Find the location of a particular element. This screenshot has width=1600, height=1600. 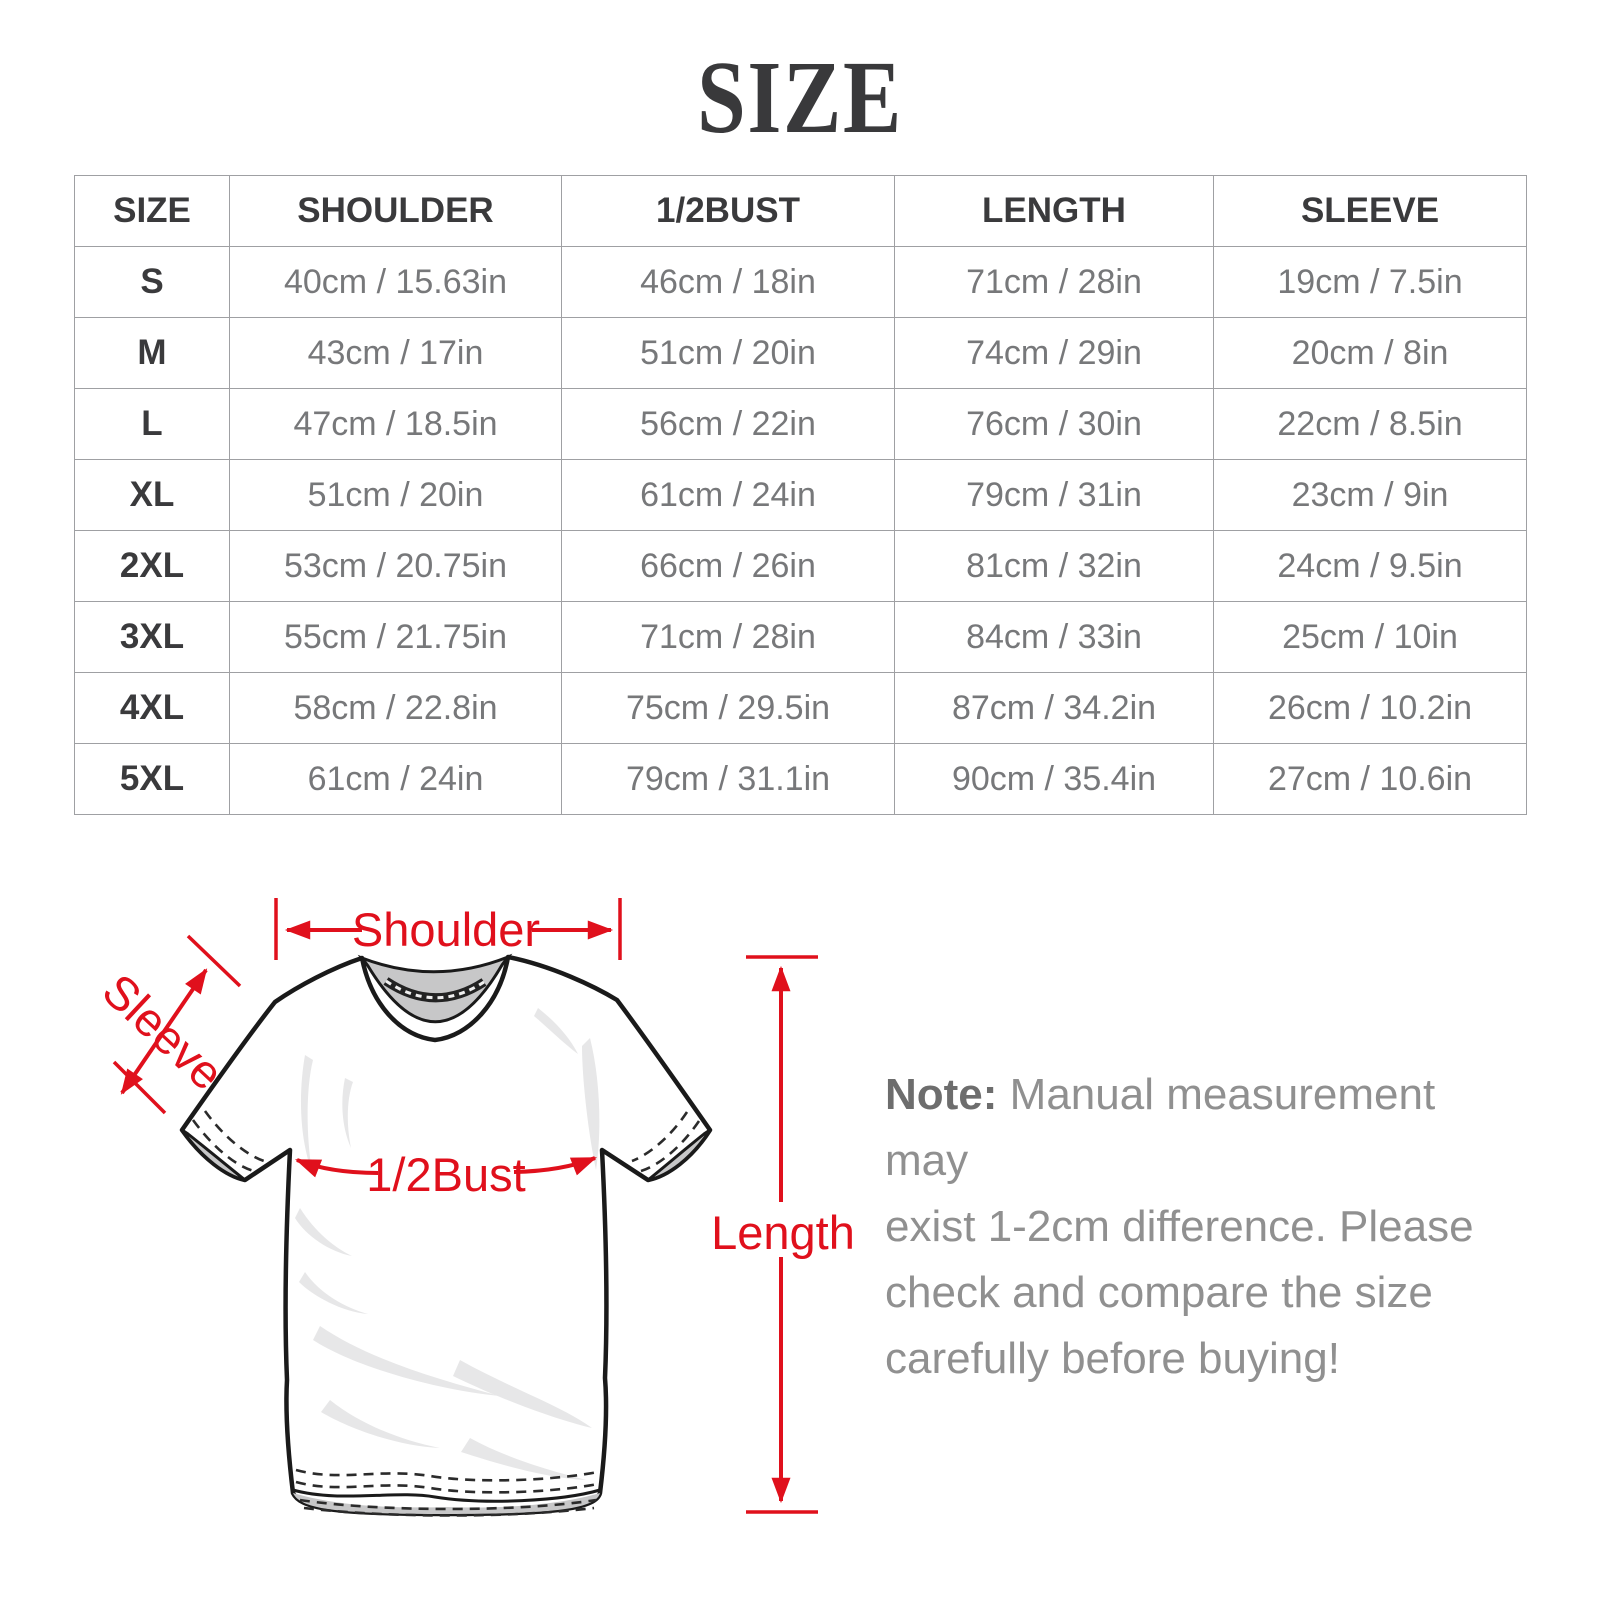

length-label: Length is located at coordinates (783, 1232).